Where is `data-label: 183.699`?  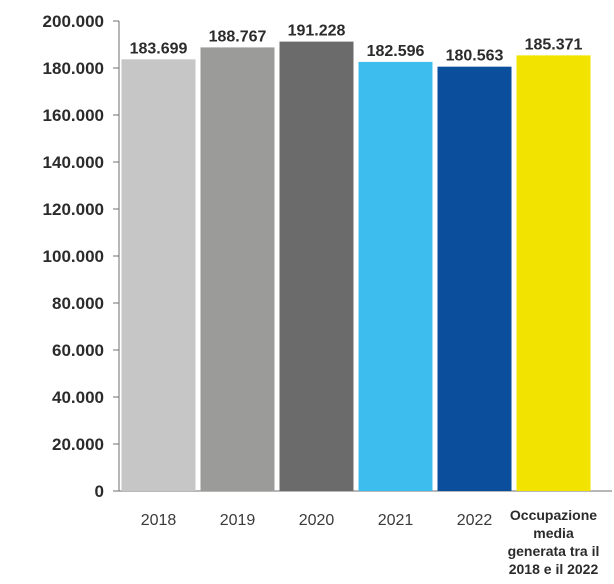
data-label: 183.699 is located at coordinates (159, 48).